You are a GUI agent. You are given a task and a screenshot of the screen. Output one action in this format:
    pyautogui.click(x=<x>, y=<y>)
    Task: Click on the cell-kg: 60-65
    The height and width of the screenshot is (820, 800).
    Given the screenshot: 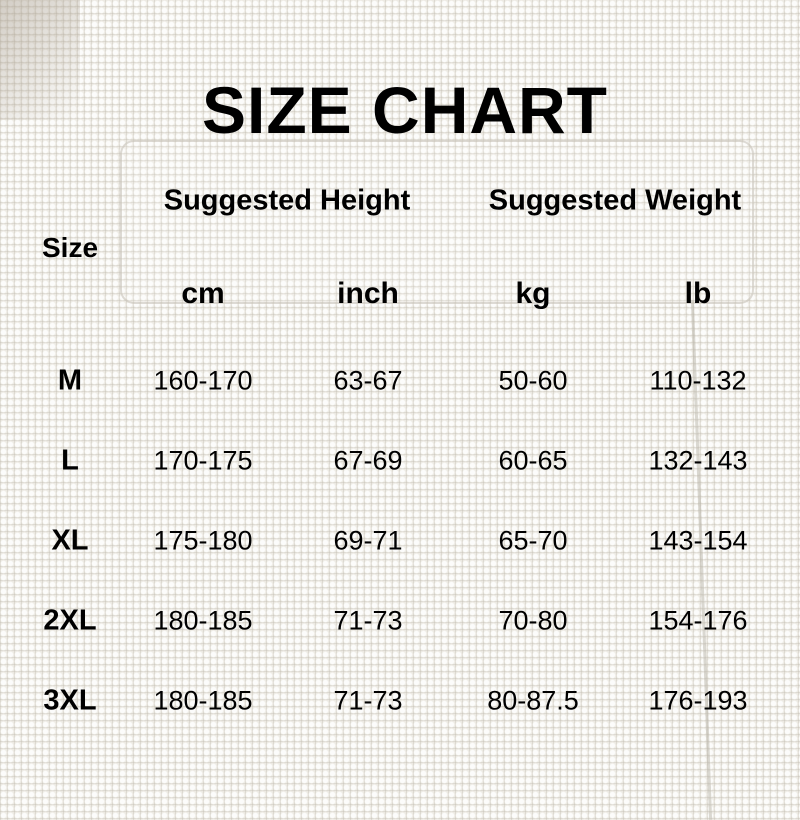 What is the action you would take?
    pyautogui.click(x=533, y=460)
    